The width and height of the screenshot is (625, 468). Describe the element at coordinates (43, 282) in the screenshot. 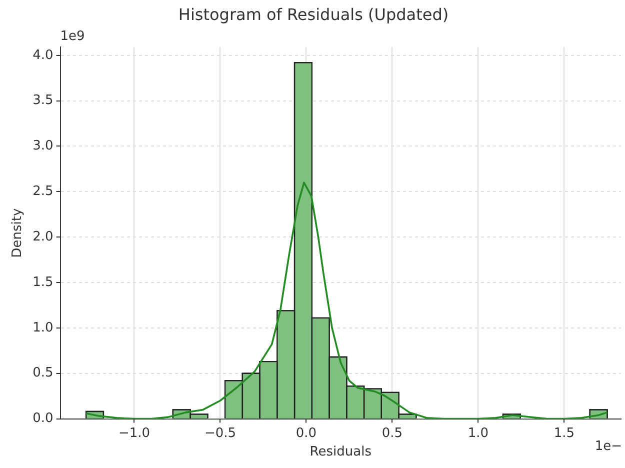

I see `y-tick-label: 1.5` at that location.